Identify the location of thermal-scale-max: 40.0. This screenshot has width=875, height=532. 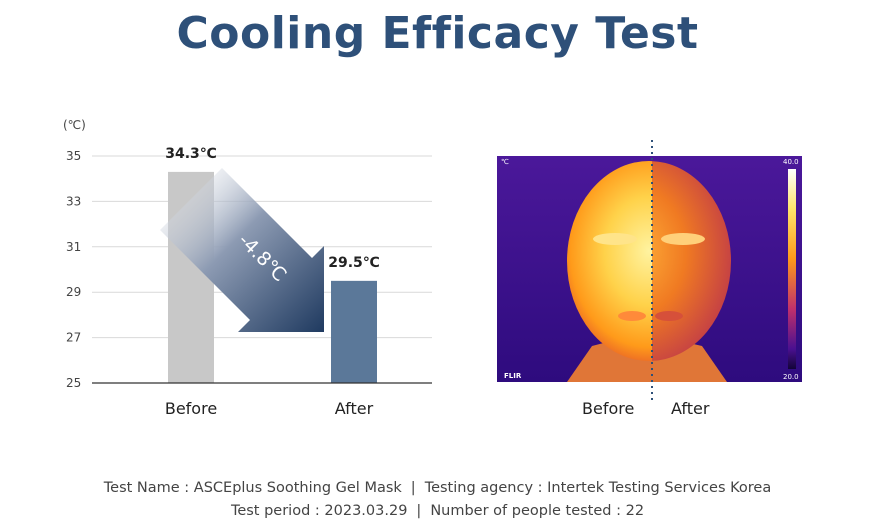
(791, 162).